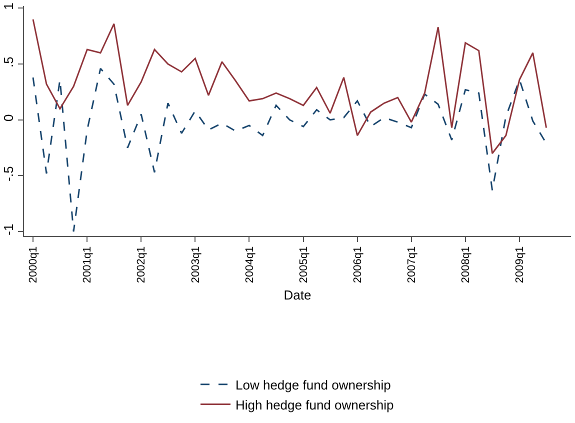 The image size is (575, 423). Describe the element at coordinates (142, 265) in the screenshot. I see `x-tick-label: 2002q1` at that location.